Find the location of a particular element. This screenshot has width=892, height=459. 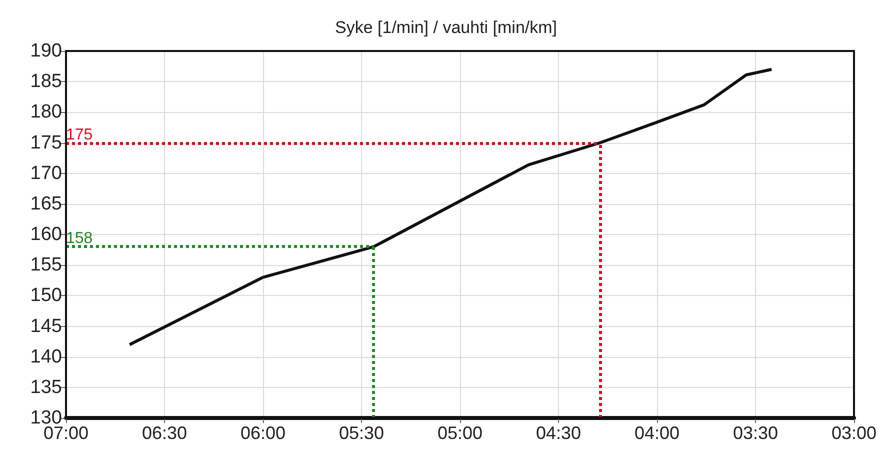

y-tick-label: 185 is located at coordinates (46, 81).